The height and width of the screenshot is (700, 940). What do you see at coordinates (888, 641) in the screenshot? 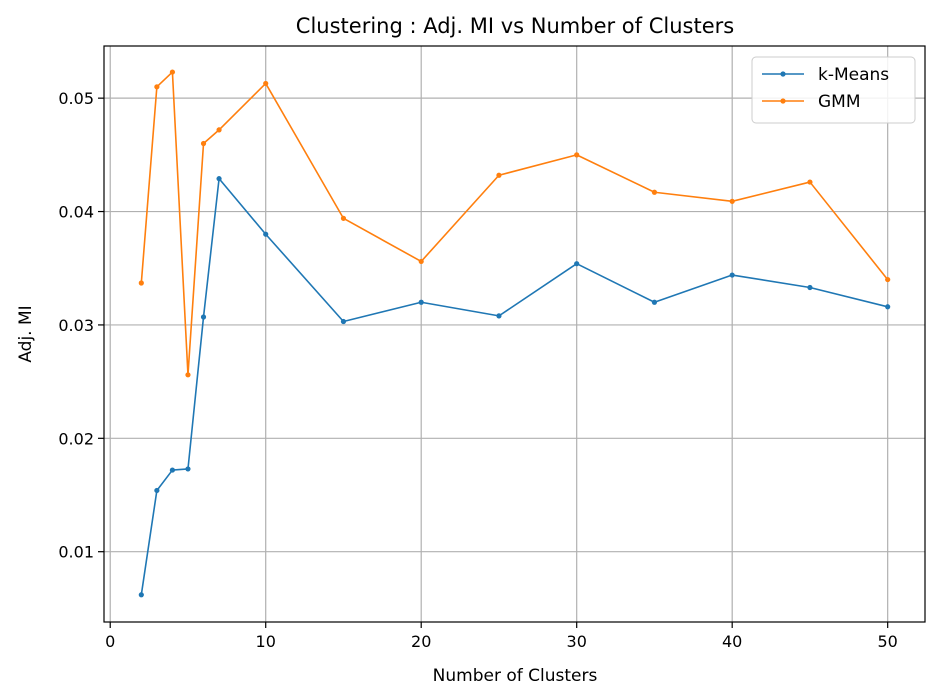
I see `x-tick-label: 50` at bounding box center [888, 641].